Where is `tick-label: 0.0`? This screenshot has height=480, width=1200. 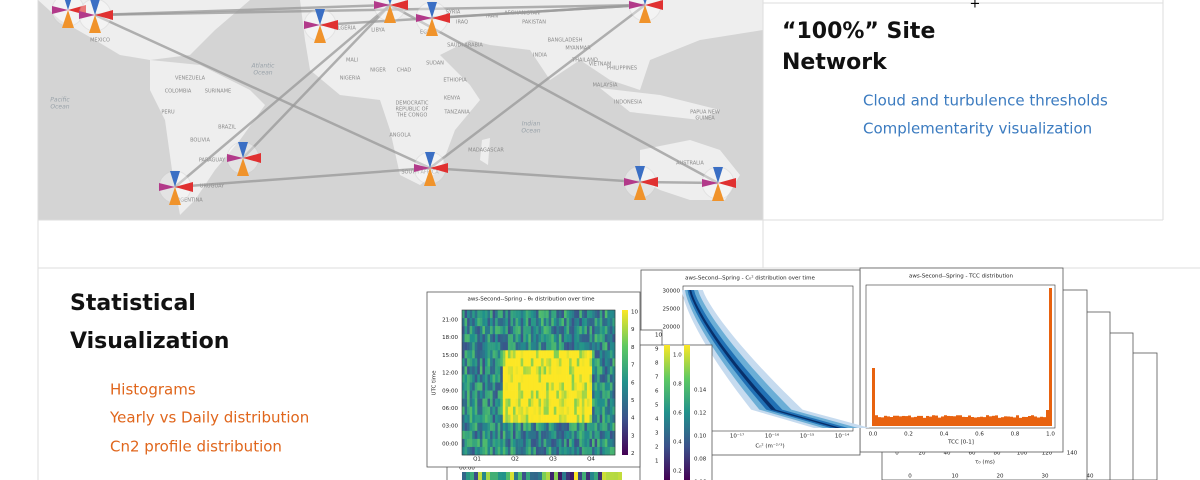 tick-label: 0.0 is located at coordinates (873, 435).